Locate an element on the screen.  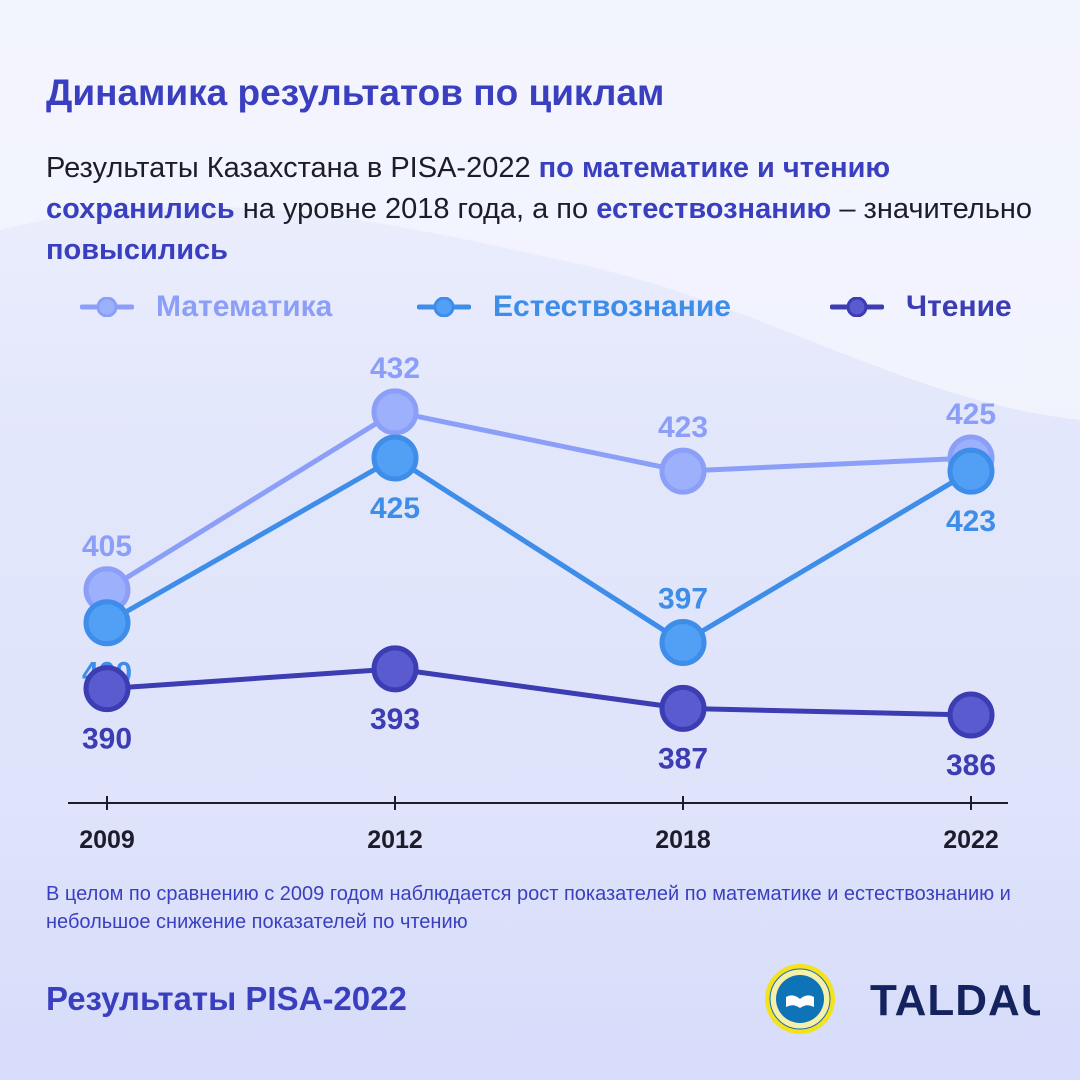
taldau-wordmark: TALDAU is located at coordinates (961, 1000).